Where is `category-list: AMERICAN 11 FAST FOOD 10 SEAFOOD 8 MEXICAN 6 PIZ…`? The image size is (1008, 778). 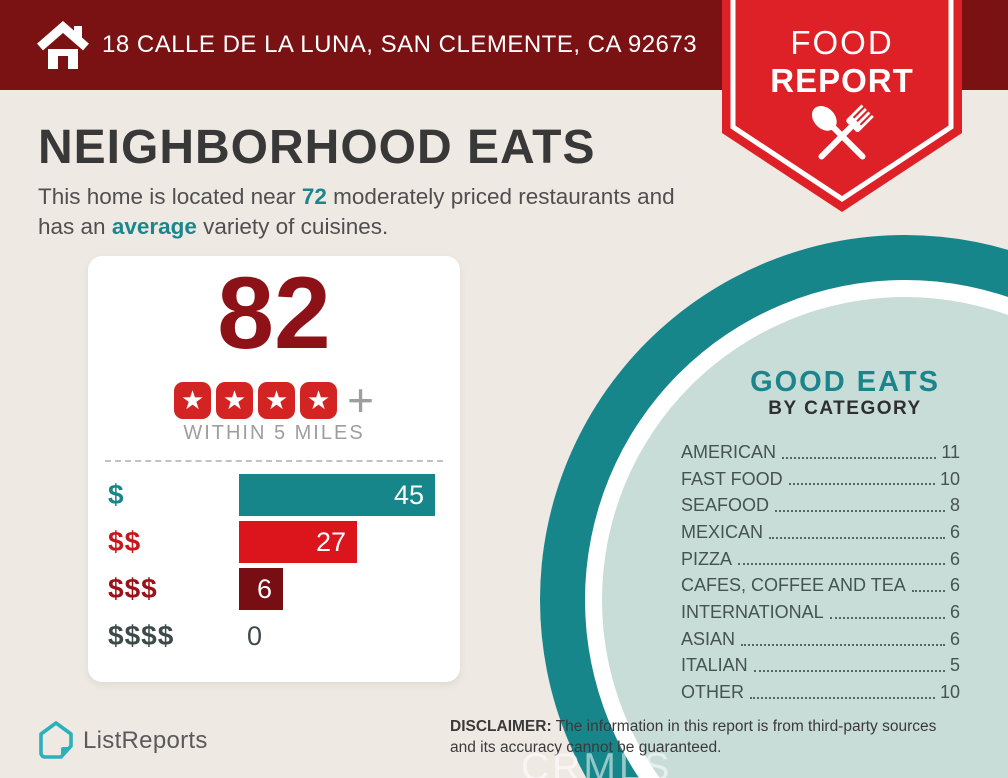
category-list: AMERICAN 11 FAST FOOD 10 SEAFOOD 8 MEXICAN 6 PIZ… is located at coordinates (820, 569).